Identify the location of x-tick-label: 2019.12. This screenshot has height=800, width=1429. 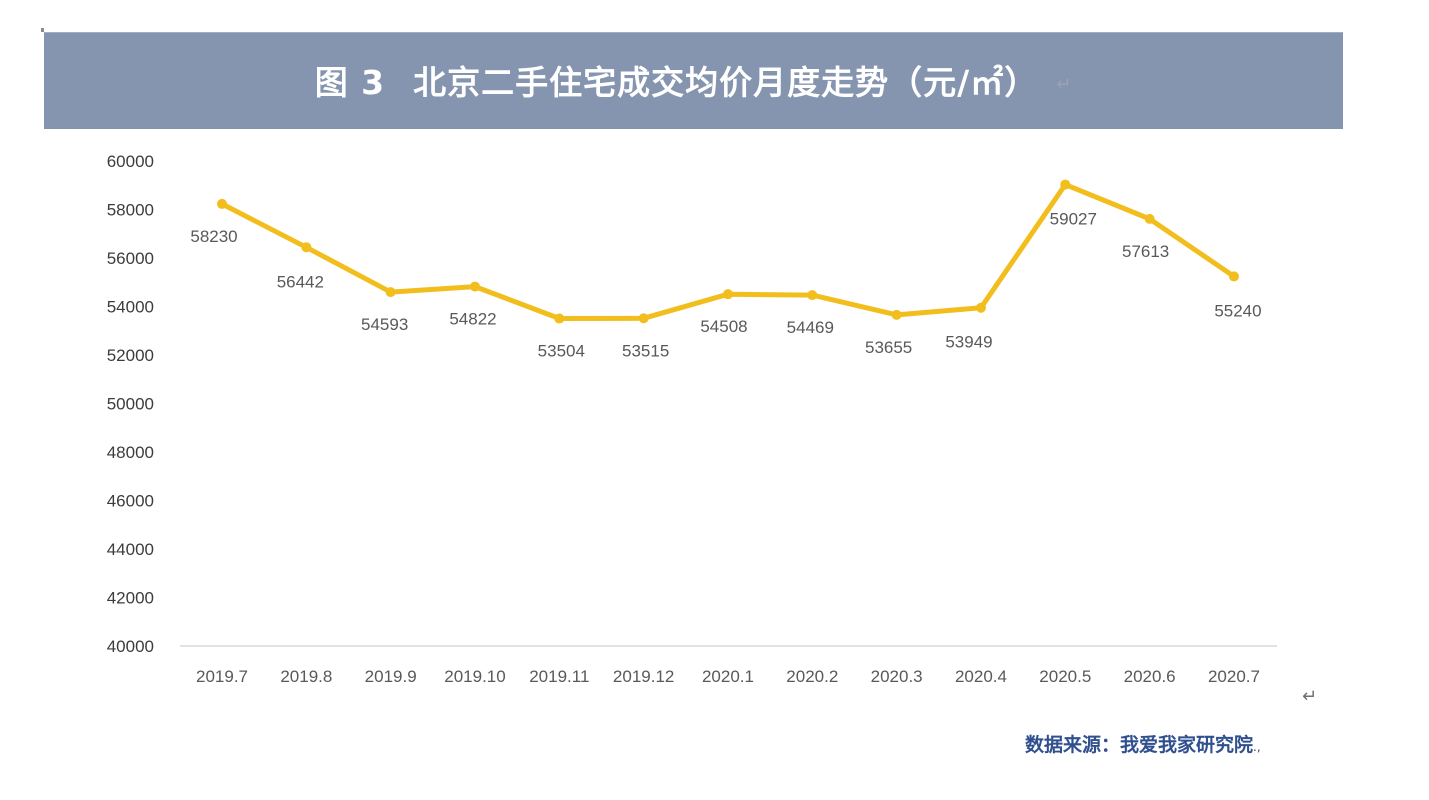
(643, 676).